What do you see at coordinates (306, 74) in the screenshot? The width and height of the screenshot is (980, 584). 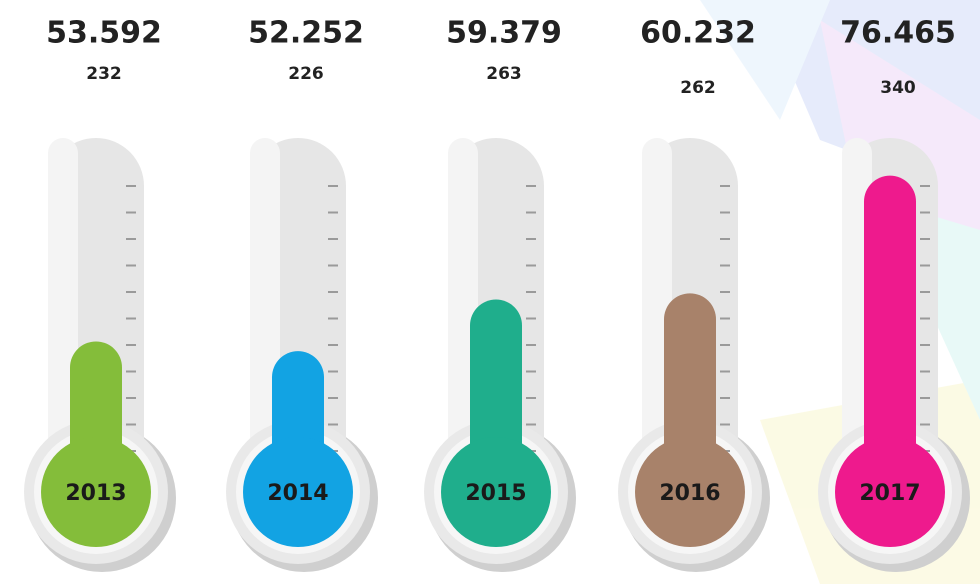 I see `count-label: 226` at bounding box center [306, 74].